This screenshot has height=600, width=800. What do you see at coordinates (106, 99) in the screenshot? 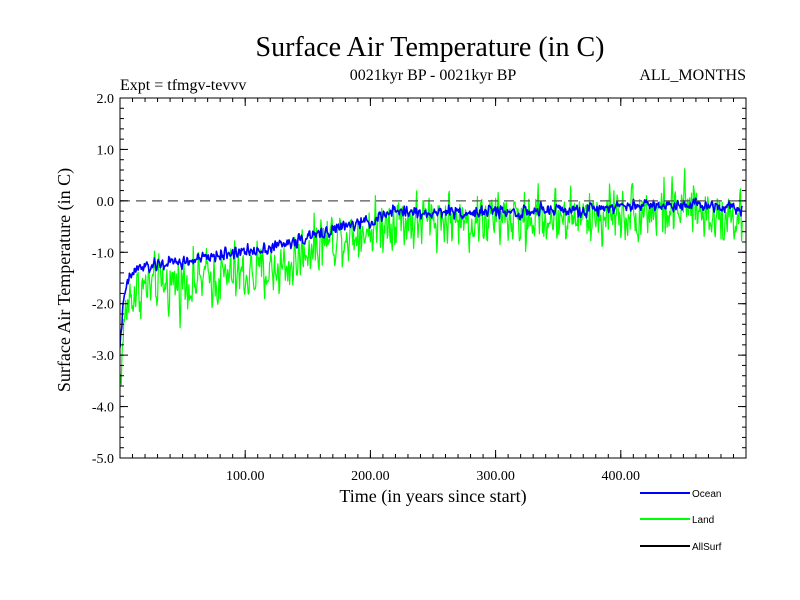
I see `y-tick-label: 2.0` at bounding box center [106, 99].